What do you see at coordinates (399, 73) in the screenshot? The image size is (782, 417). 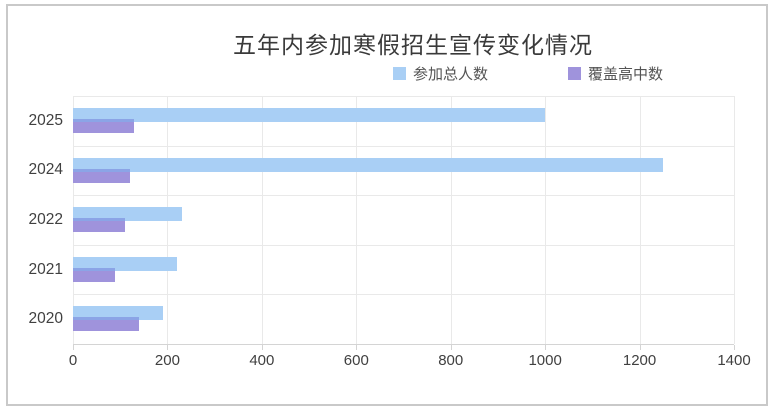 I see `legend-swatch-participants-icon` at bounding box center [399, 73].